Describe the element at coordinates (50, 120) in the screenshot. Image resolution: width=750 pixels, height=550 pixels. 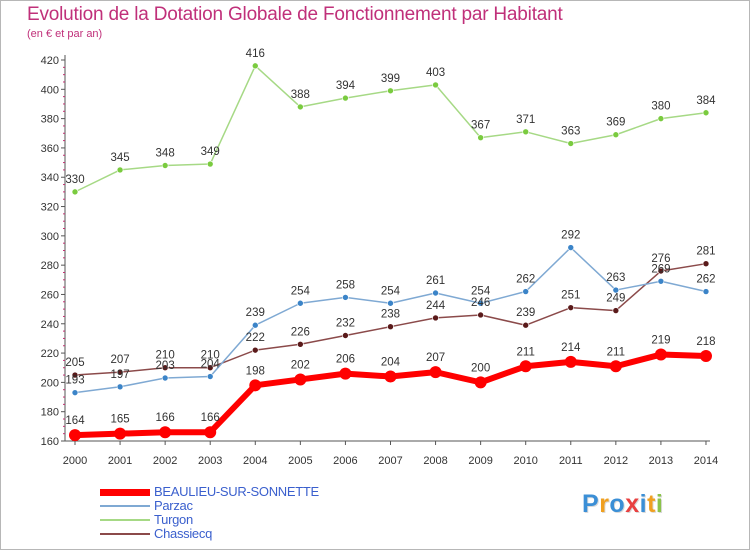
I see `y-tick-label: 380` at that location.